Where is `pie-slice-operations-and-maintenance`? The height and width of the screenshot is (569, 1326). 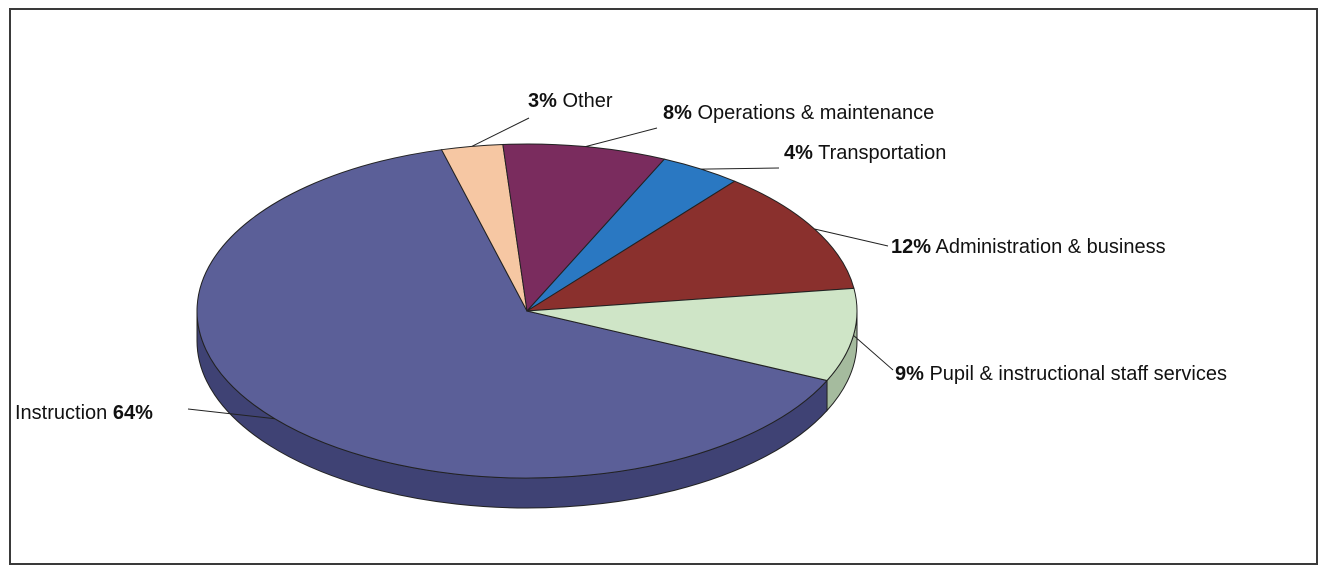
pie-slice-operations-and-maintenance is located at coordinates (584, 228).